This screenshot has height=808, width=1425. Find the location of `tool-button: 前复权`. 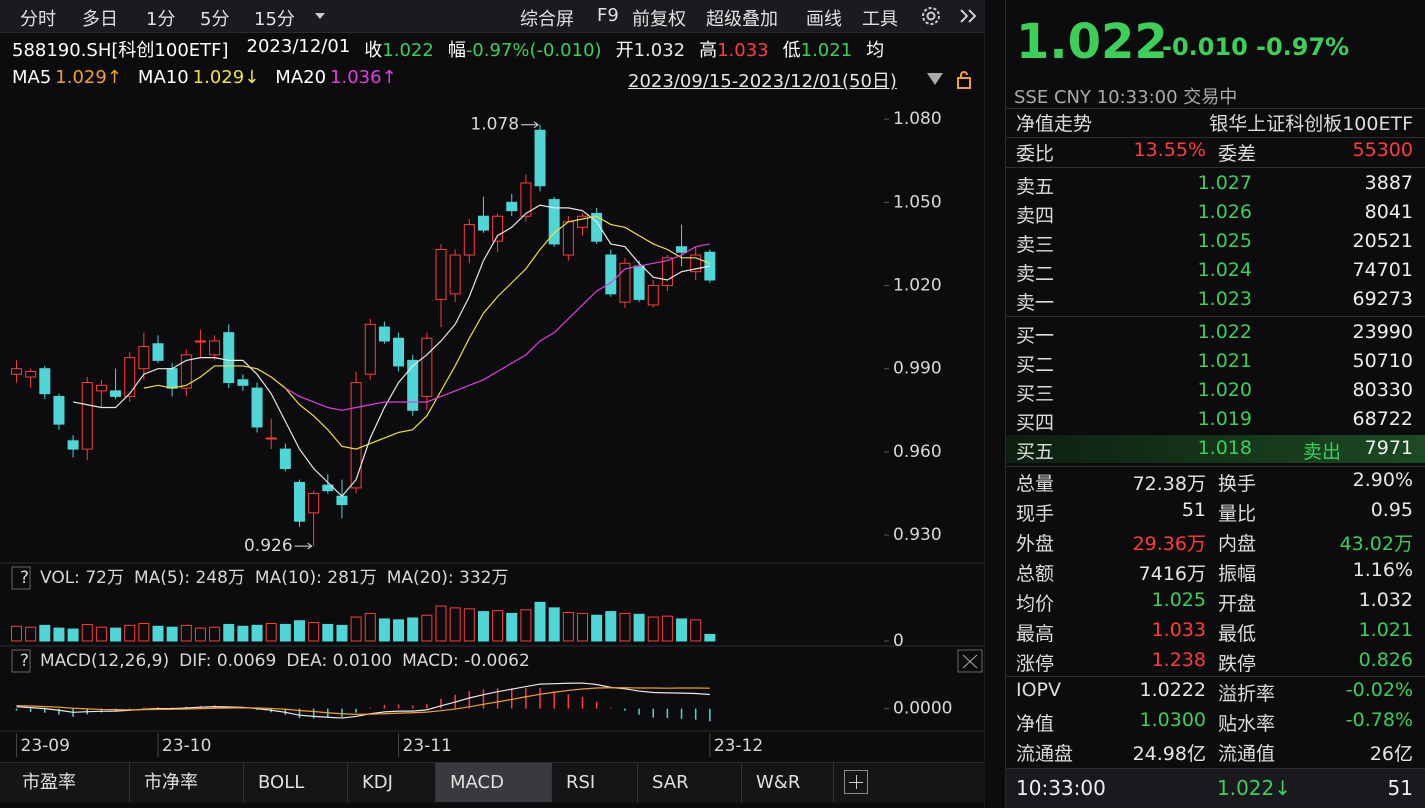

tool-button: 前复权 is located at coordinates (659, 19).